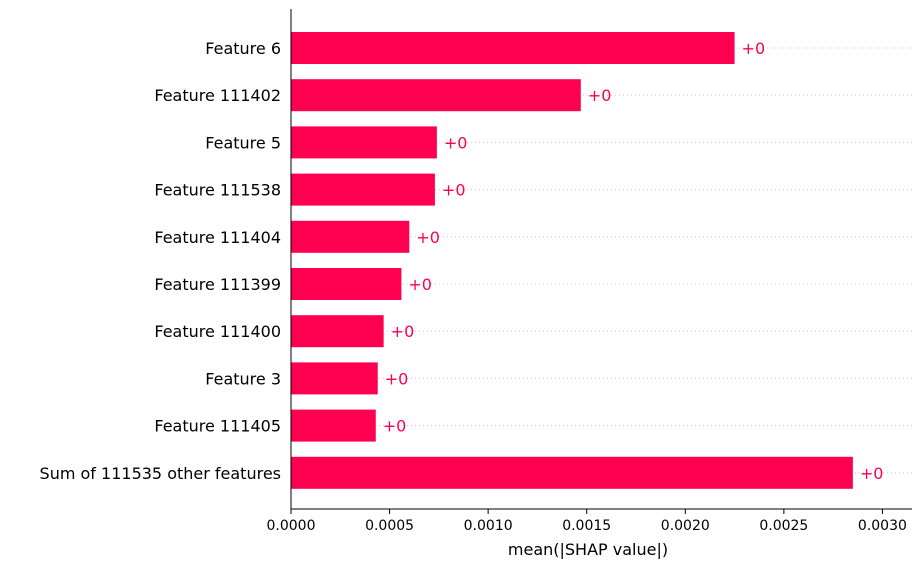  What do you see at coordinates (389, 526) in the screenshot?
I see `x-tick-label: 0.0005` at bounding box center [389, 526].